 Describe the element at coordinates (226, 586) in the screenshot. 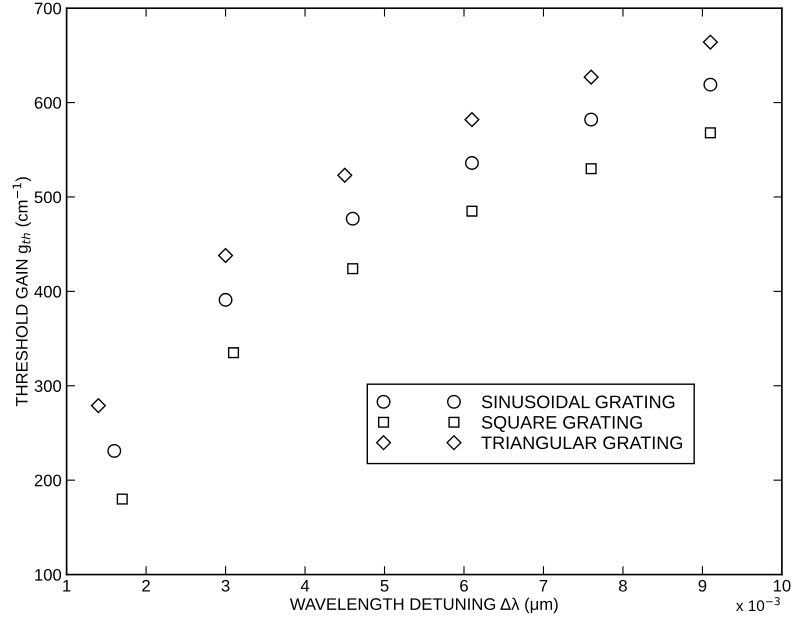

I see `x-tick-label: 3` at that location.